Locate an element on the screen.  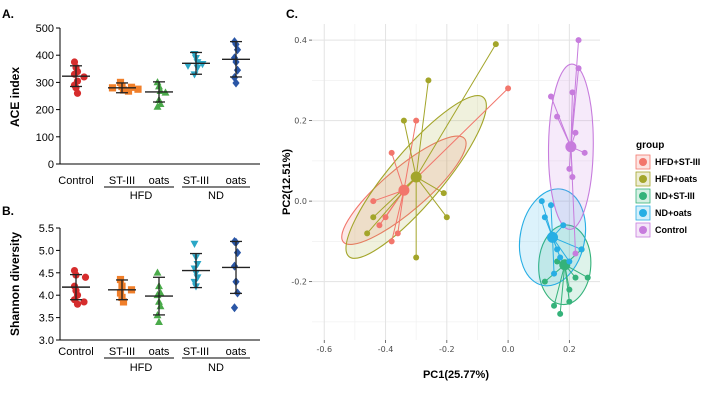
b-y-tick-label: 5.0 is located at coordinates (46, 251).